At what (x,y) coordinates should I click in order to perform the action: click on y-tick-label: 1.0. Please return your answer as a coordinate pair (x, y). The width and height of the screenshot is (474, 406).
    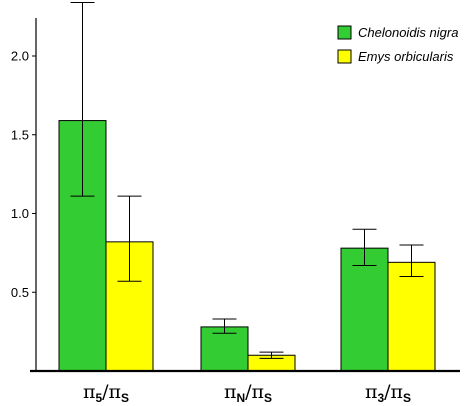
    Looking at the image, I should click on (20, 213).